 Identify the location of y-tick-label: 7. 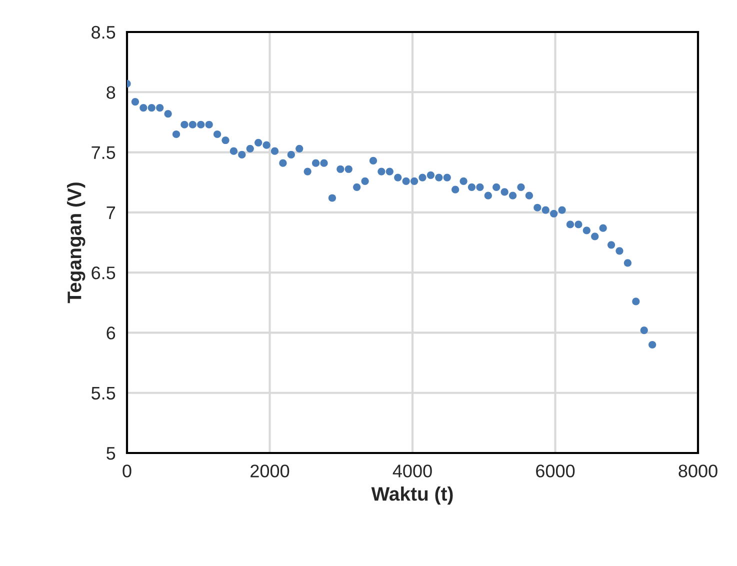
(110, 212).